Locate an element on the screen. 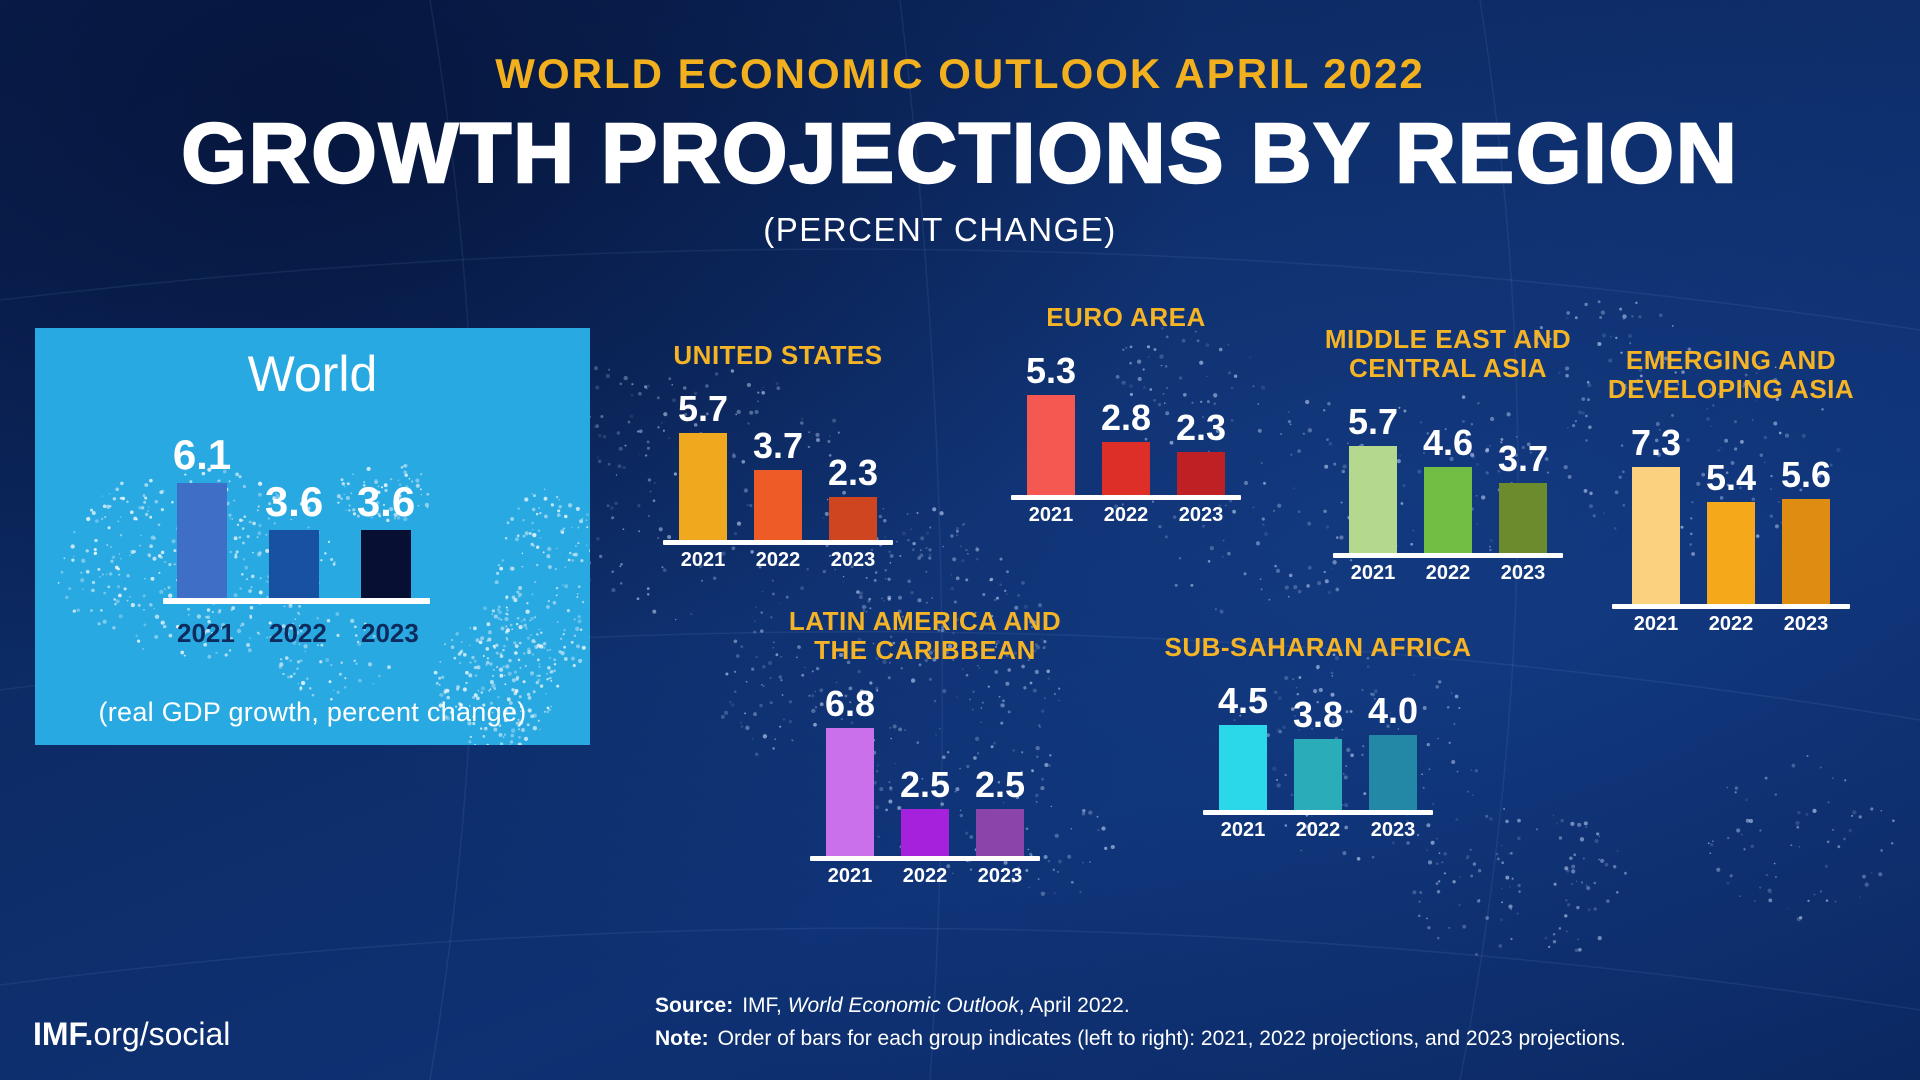 This screenshot has width=1920, height=1080. bar-value-label: 3.8 is located at coordinates (1318, 714).